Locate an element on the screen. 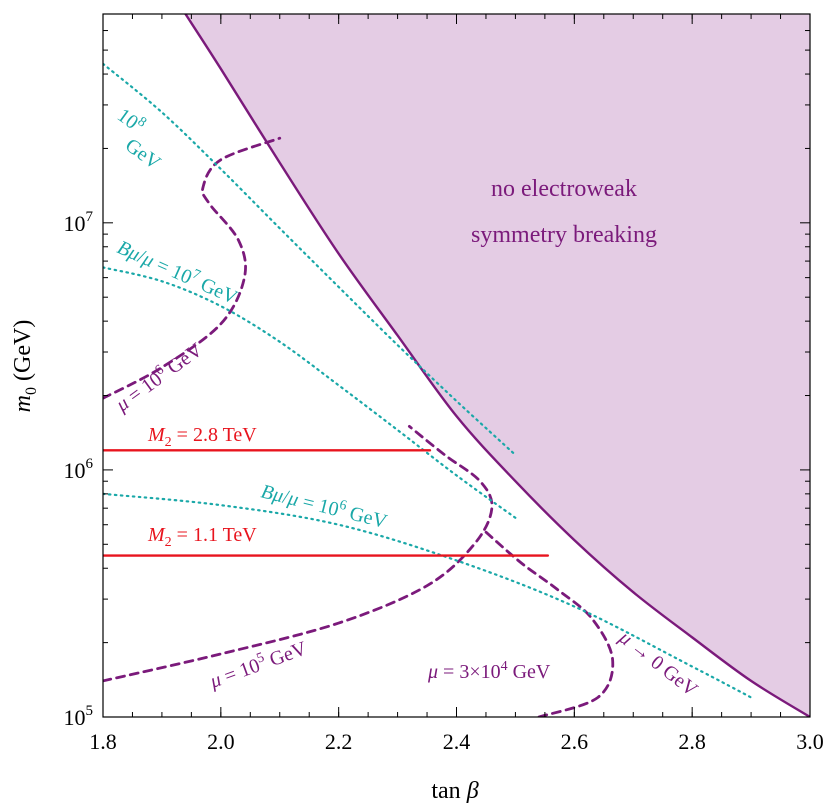  x-tick-label: 2.4 is located at coordinates (457, 741).